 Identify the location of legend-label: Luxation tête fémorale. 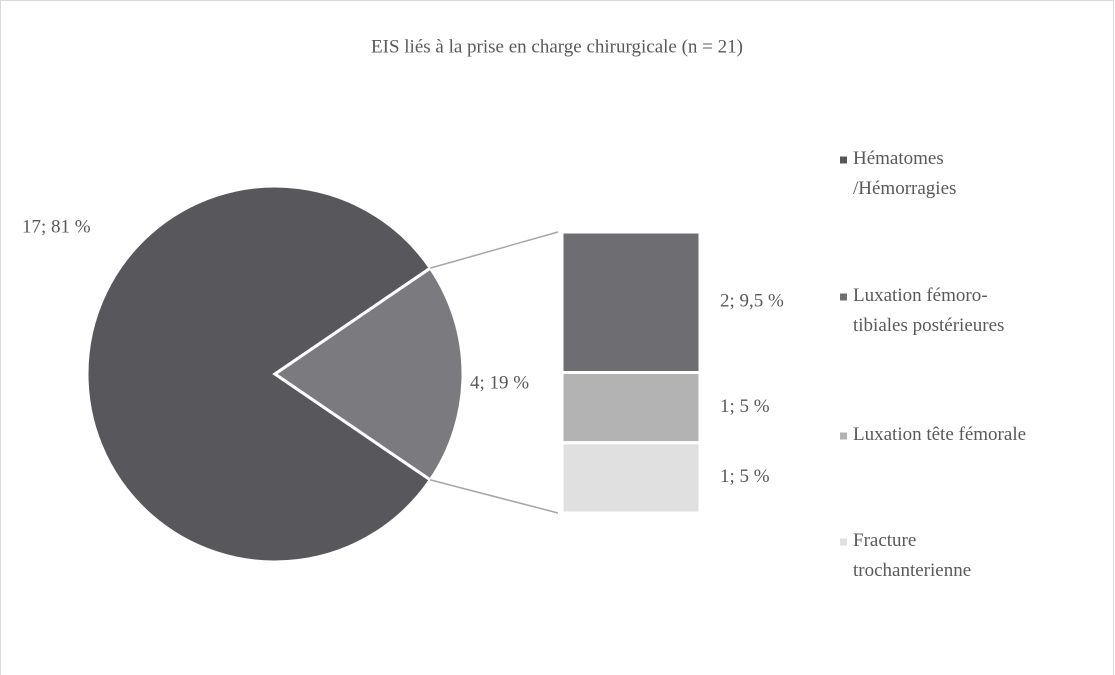
(939, 434).